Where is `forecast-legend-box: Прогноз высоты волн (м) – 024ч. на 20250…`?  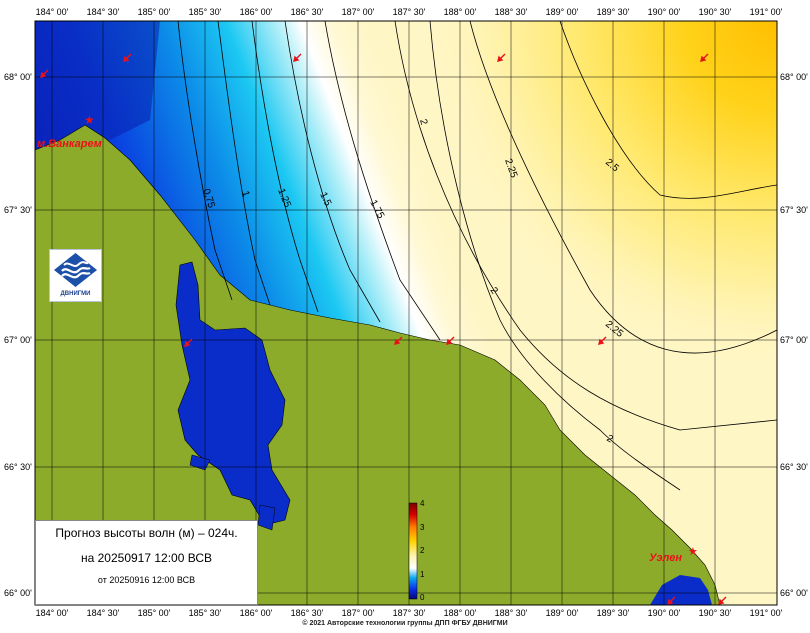
forecast-legend-box: Прогноз высоты волн (м) – 024ч. на 20250… is located at coordinates (146, 562).